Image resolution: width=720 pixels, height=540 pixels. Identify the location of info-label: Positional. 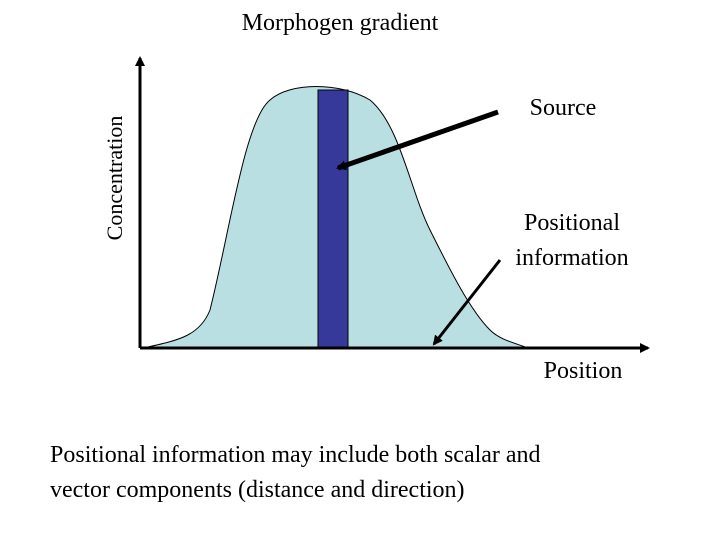
(572, 223).